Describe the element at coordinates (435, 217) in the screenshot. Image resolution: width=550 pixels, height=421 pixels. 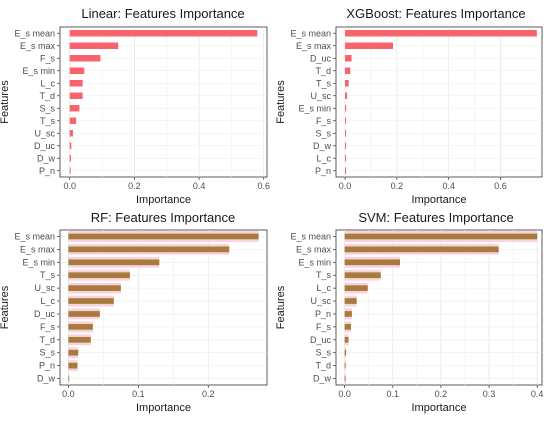
I see `chart-title: SVM: Features Importance` at that location.